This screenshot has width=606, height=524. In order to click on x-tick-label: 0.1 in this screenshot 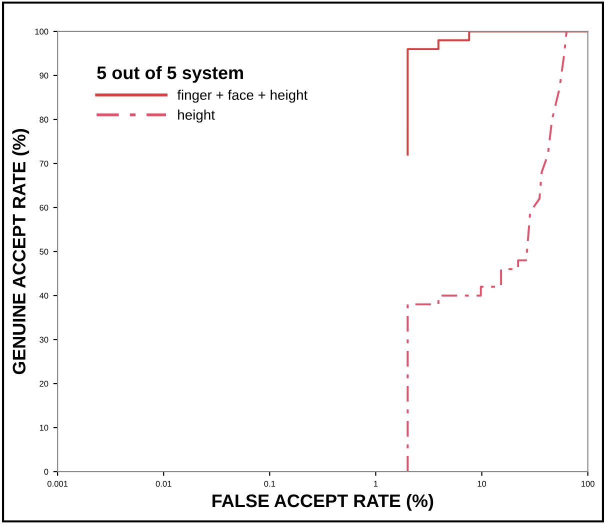, I will do `click(270, 483)`.